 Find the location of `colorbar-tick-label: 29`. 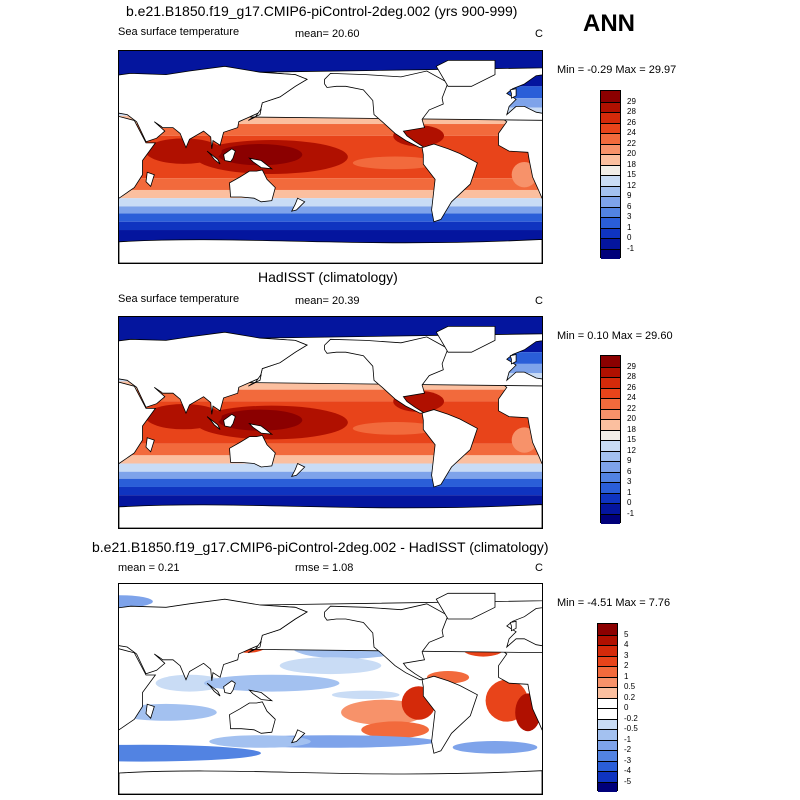

colorbar-tick-label: 29 is located at coordinates (631, 366).